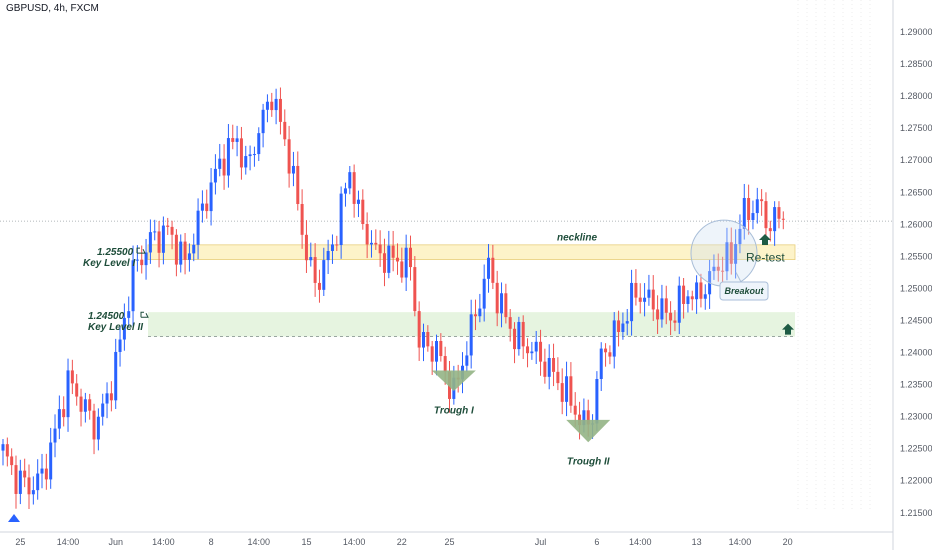 The height and width of the screenshot is (550, 932). I want to click on neckline-label: neckline, so click(577, 237).